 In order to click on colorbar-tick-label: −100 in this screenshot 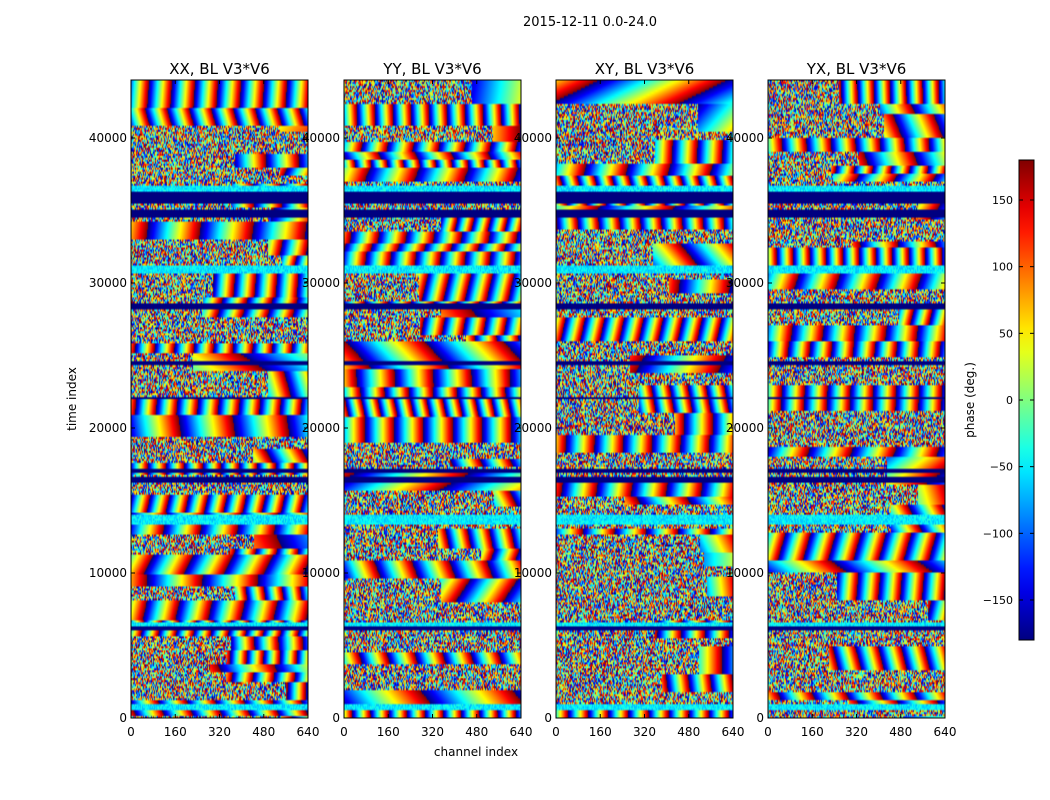, I will do `click(998, 533)`.